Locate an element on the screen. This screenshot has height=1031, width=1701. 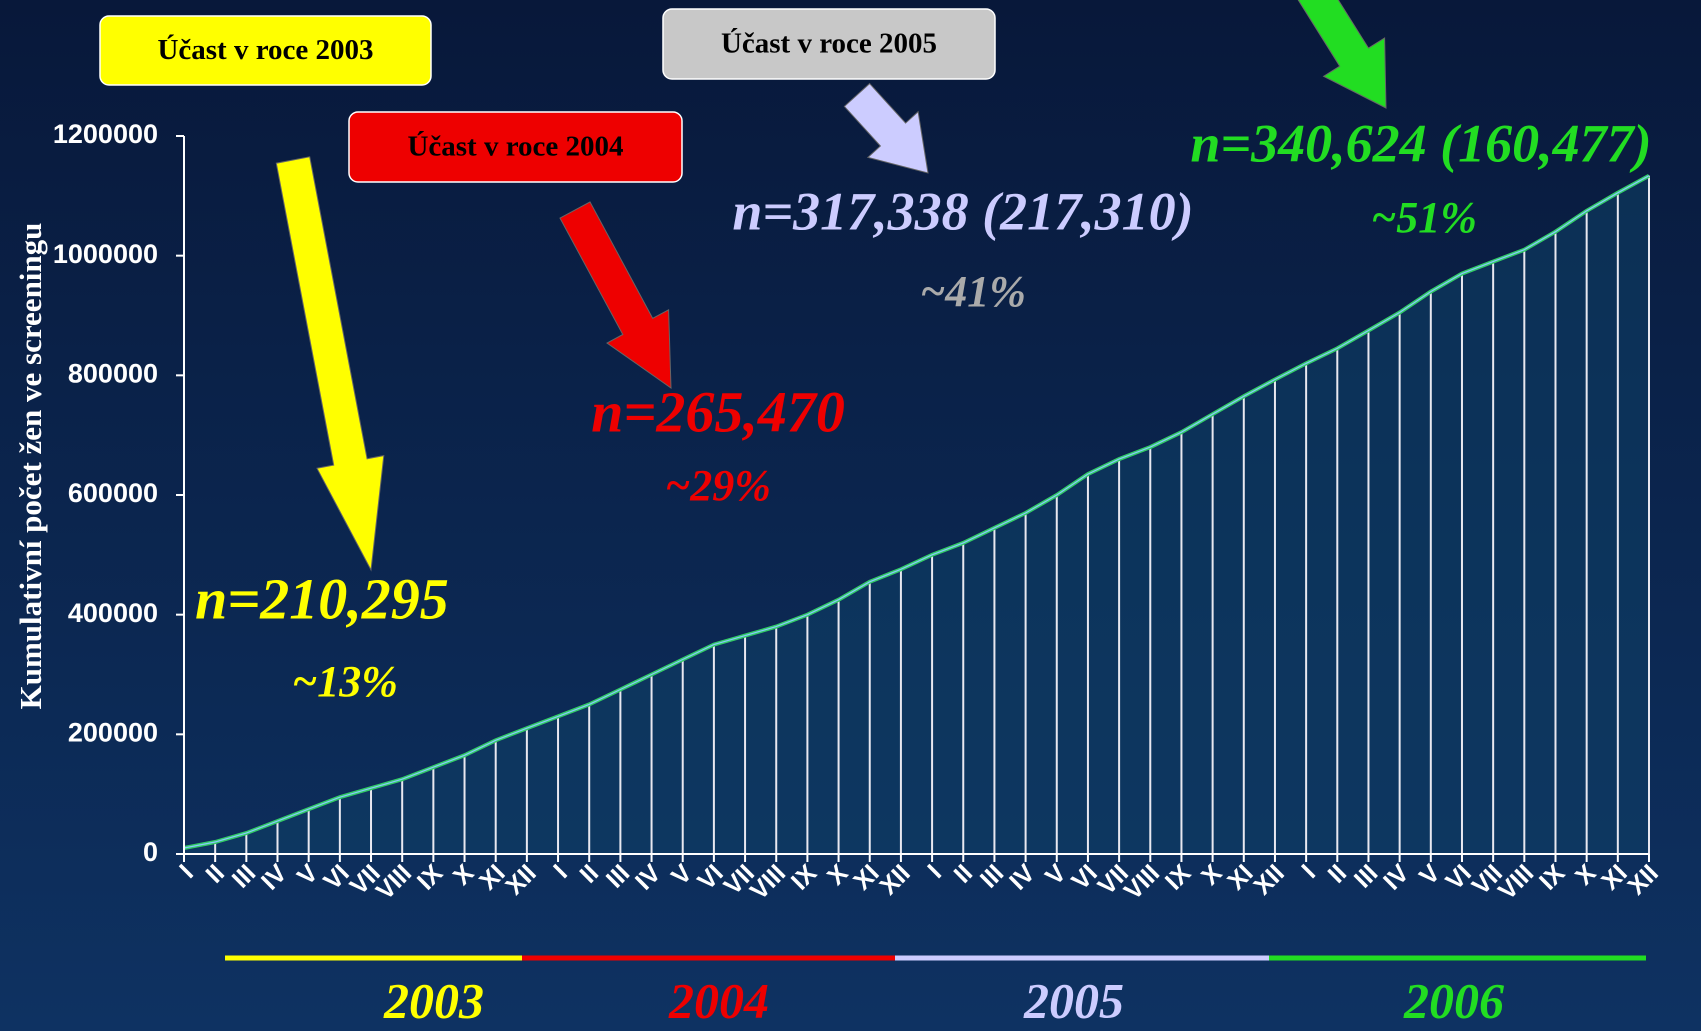
box-label: Účast v roce 2005 is located at coordinates (829, 43).